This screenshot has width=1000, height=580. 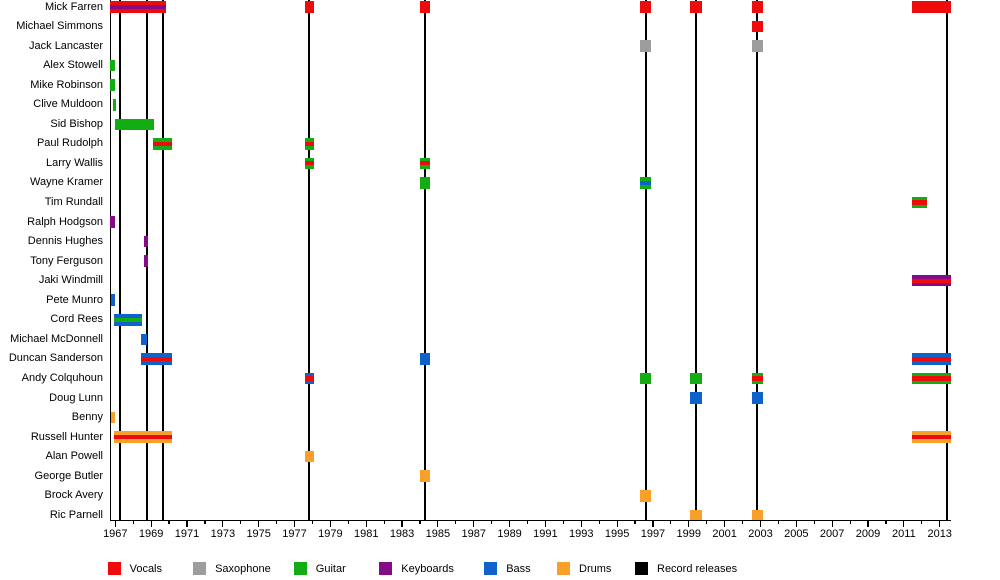 What do you see at coordinates (509, 534) in the screenshot?
I see `axis-year-label: 1989` at bounding box center [509, 534].